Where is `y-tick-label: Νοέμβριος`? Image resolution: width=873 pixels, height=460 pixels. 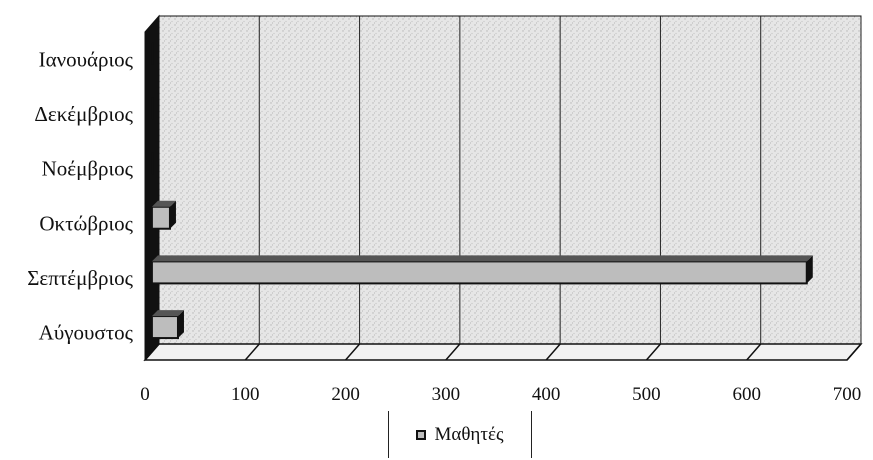 y-tick-label: Νοέμβριος is located at coordinates (88, 169).